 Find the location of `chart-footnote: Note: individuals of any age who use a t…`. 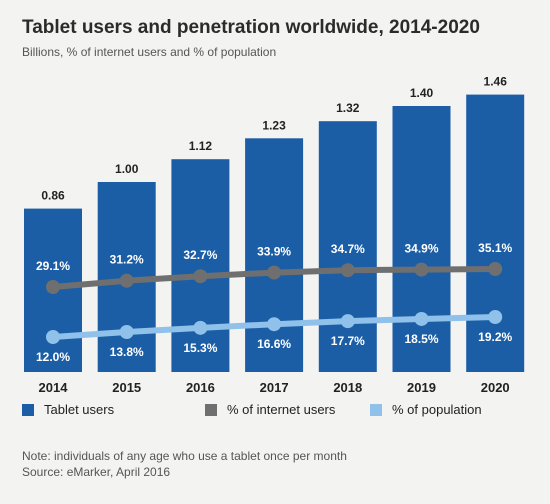

chart-footnote: Note: individuals of any age who use a t… is located at coordinates (184, 464).